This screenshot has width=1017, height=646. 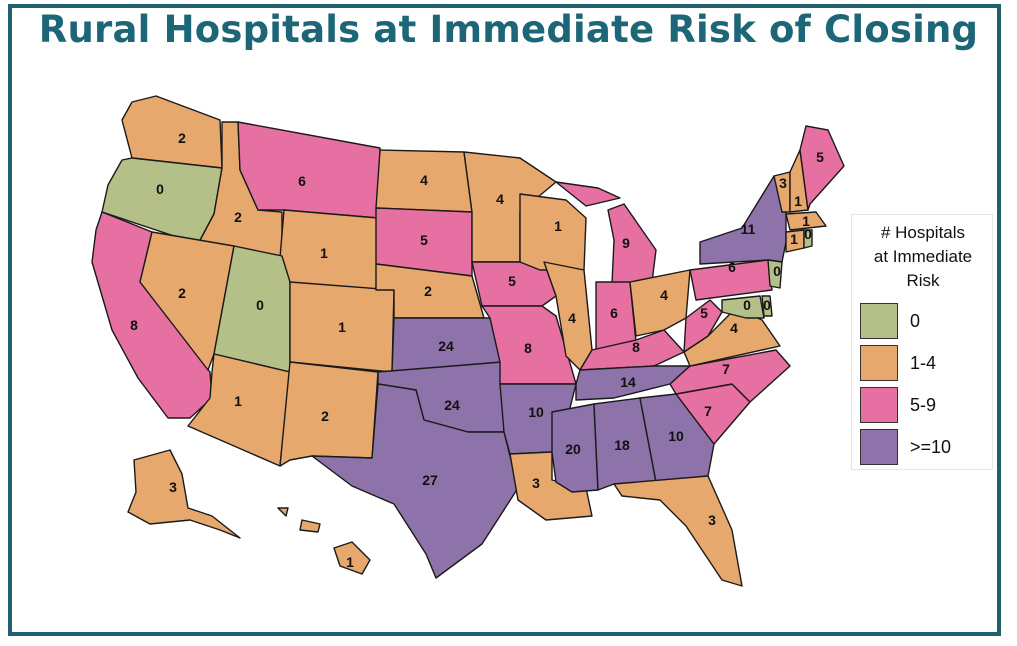 I want to click on state-value-minnesota: 4, so click(x=500, y=199).